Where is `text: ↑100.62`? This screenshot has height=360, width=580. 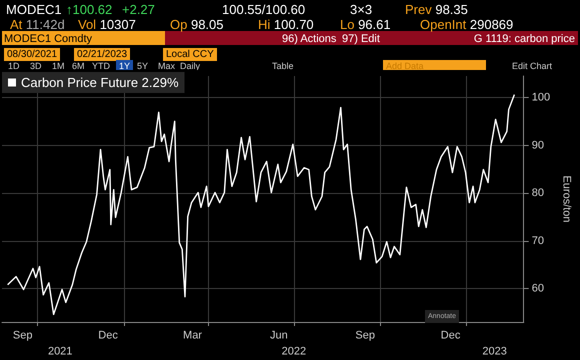
text: ↑100.62 is located at coordinates (89, 9).